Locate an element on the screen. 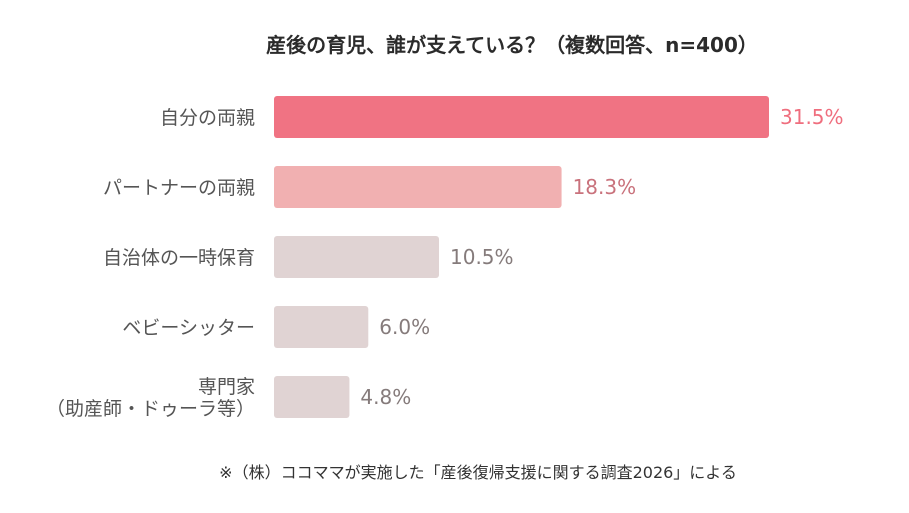 The image size is (909, 513). category-label-5-line-1: 専門家 is located at coordinates (226, 387).